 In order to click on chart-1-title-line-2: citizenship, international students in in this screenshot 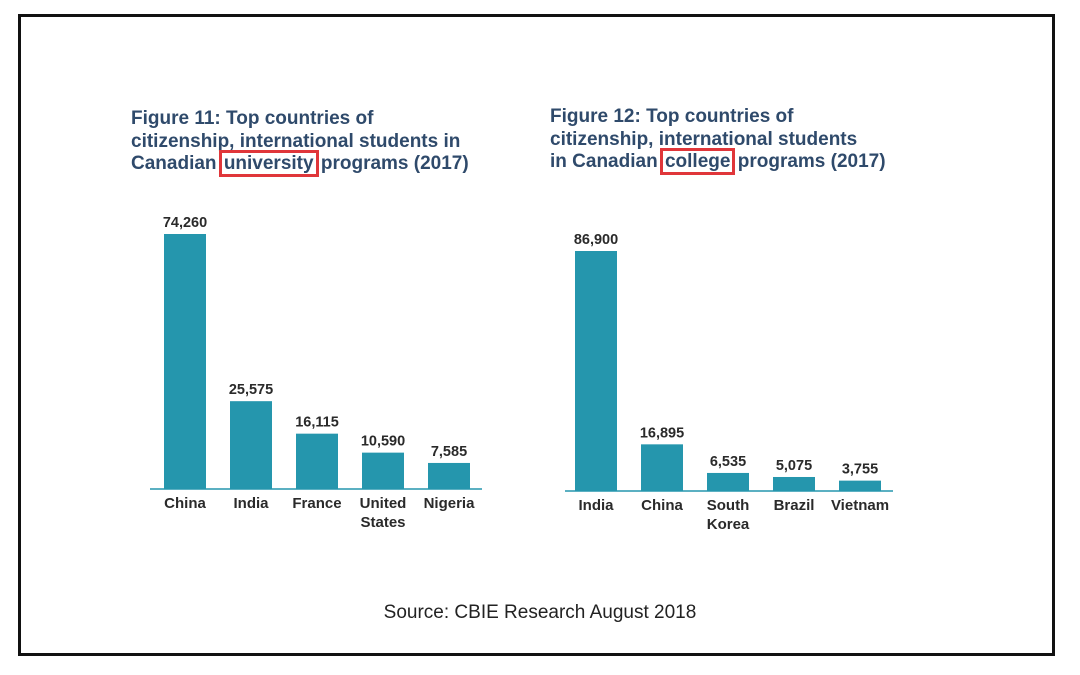, I will do `click(296, 141)`.